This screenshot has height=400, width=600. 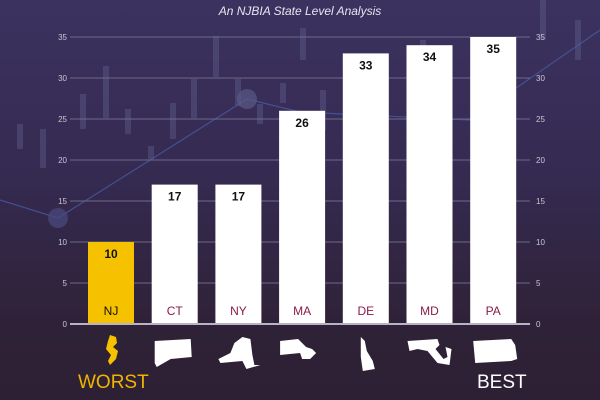 What do you see at coordinates (65, 283) in the screenshot?
I see `y-tick-label-left: 5` at bounding box center [65, 283].